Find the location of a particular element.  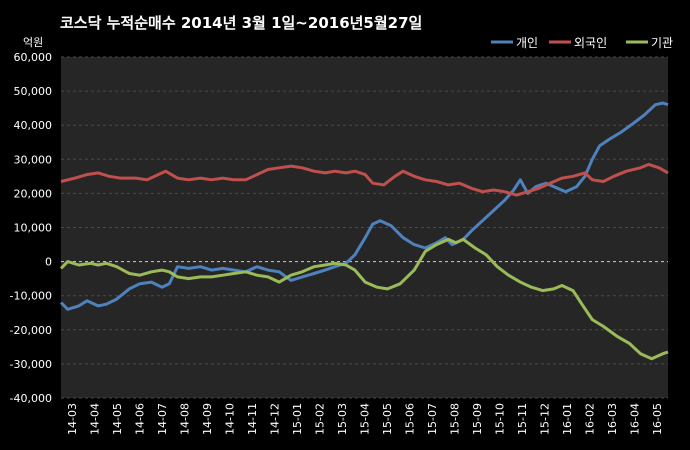

chart-title: 코스닥 누적순매수 2014년 3월 1일~2016년5월27일 is located at coordinates (241, 23).